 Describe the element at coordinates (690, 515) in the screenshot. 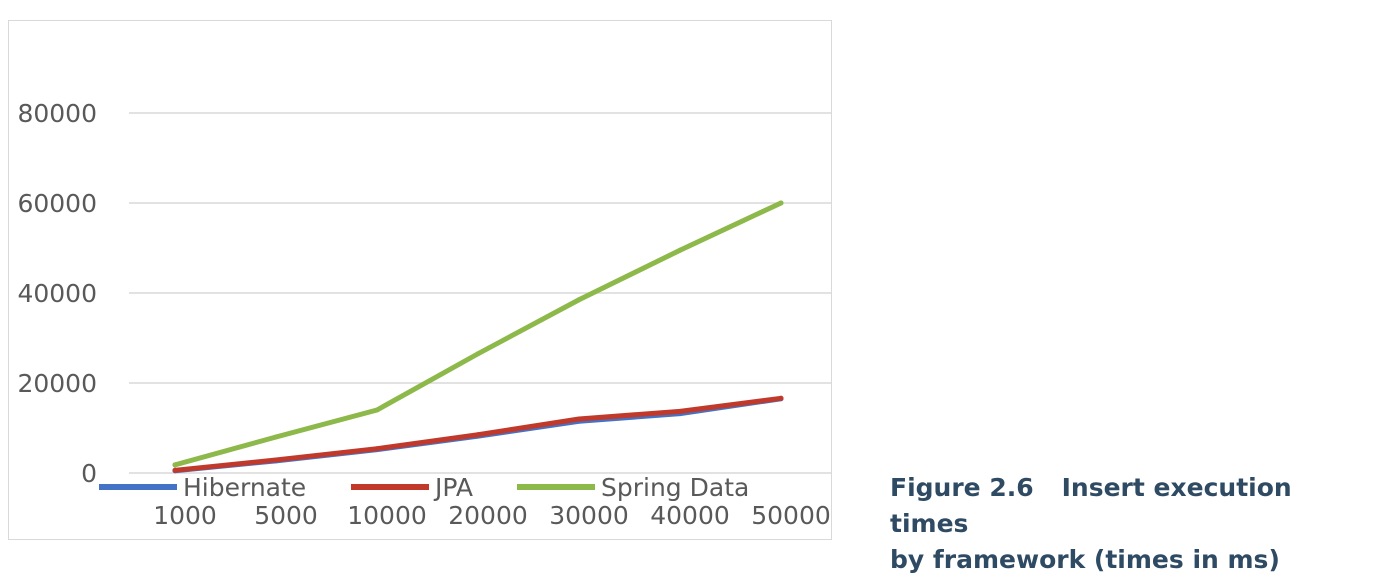

I see `x-tick-label: 40000` at that location.